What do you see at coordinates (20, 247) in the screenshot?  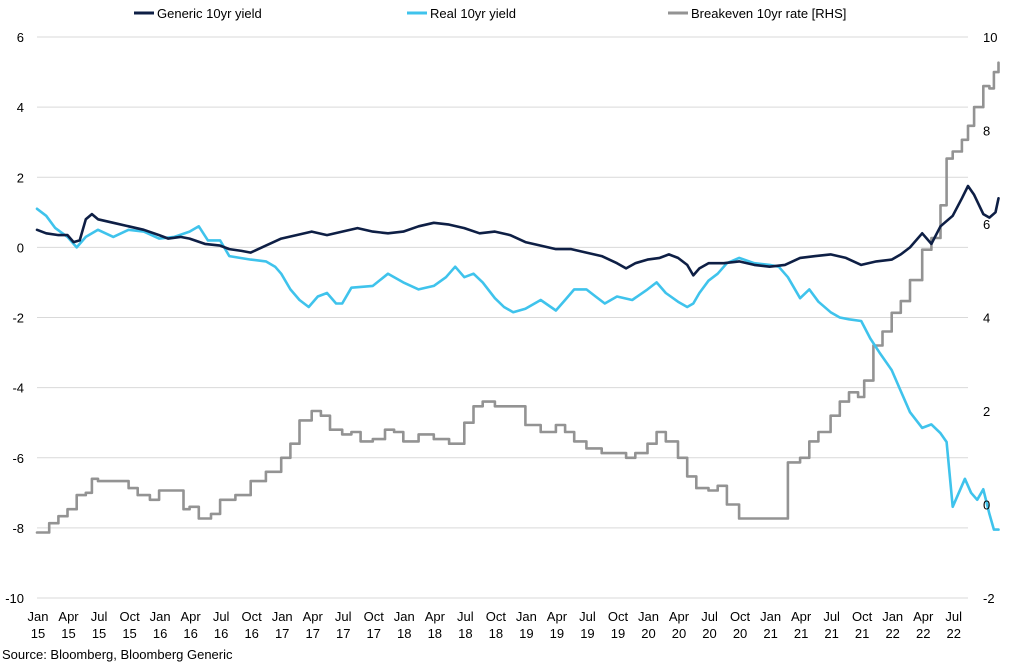 I see `left-y-tick-label: 0` at bounding box center [20, 247].